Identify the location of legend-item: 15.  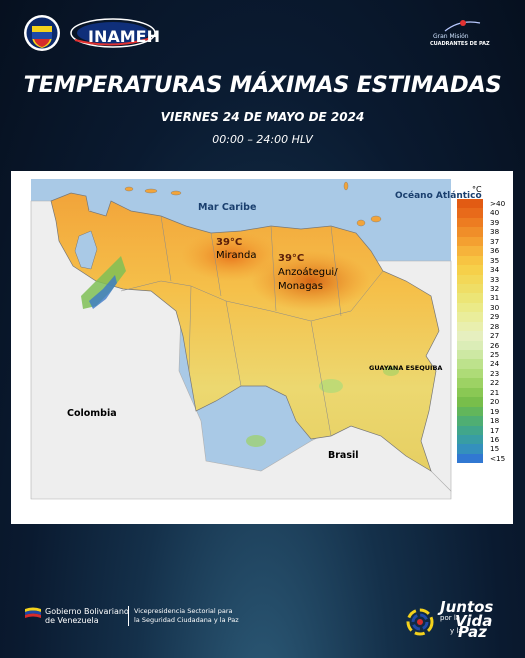
(483, 449).